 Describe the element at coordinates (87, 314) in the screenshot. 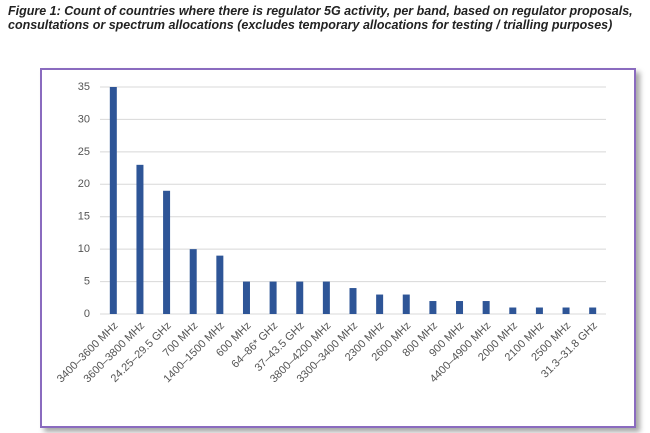

I see `y-tick-label: 0` at that location.